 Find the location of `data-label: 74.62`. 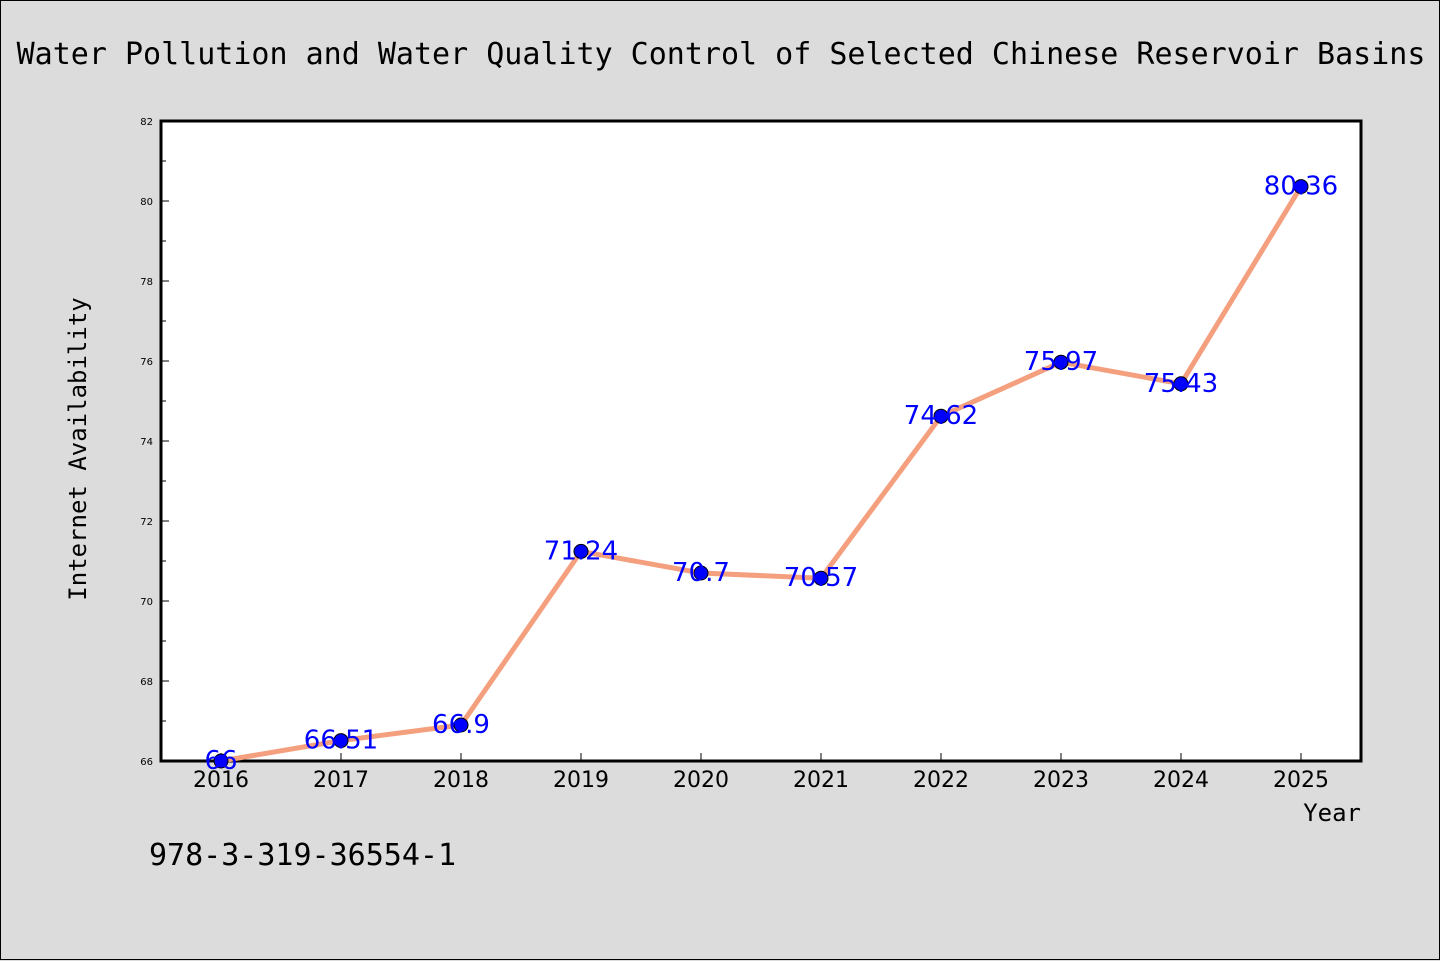

data-label: 74.62 is located at coordinates (941, 416).